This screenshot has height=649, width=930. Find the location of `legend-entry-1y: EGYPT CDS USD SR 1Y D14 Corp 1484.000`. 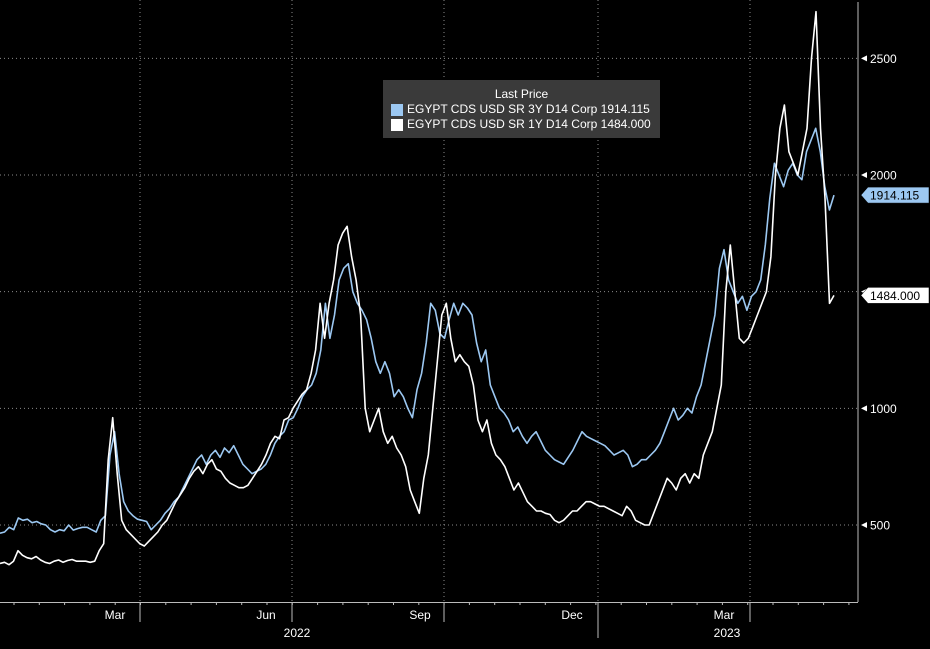

legend-entry-1y: EGYPT CDS USD SR 1Y D14 Corp 1484.000 is located at coordinates (521, 124).